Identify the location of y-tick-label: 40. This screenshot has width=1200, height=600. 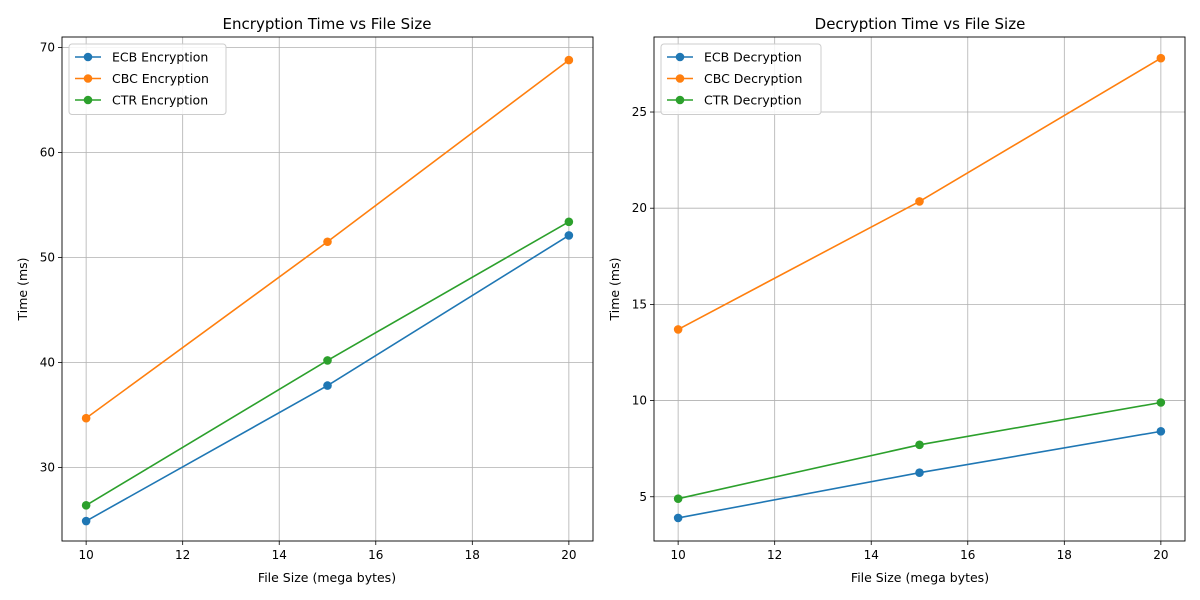
(47, 363).